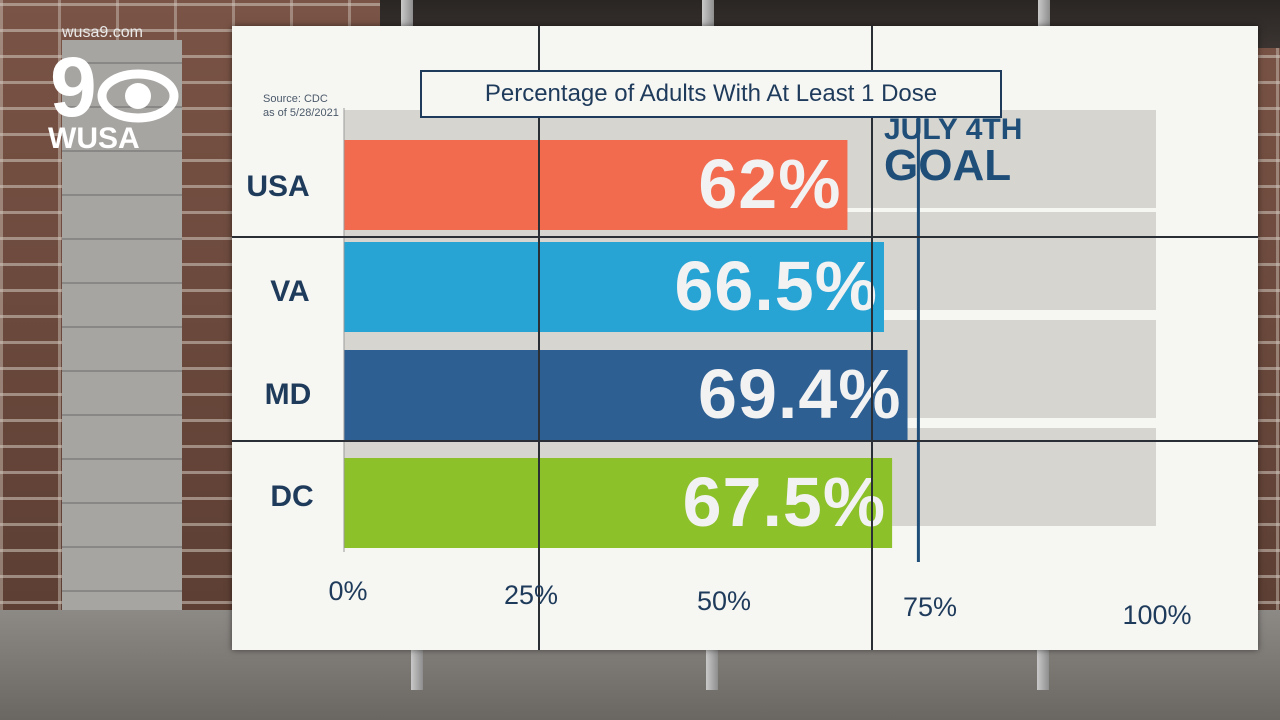  What do you see at coordinates (724, 601) in the screenshot?
I see `x-tick-label: 50%` at bounding box center [724, 601].